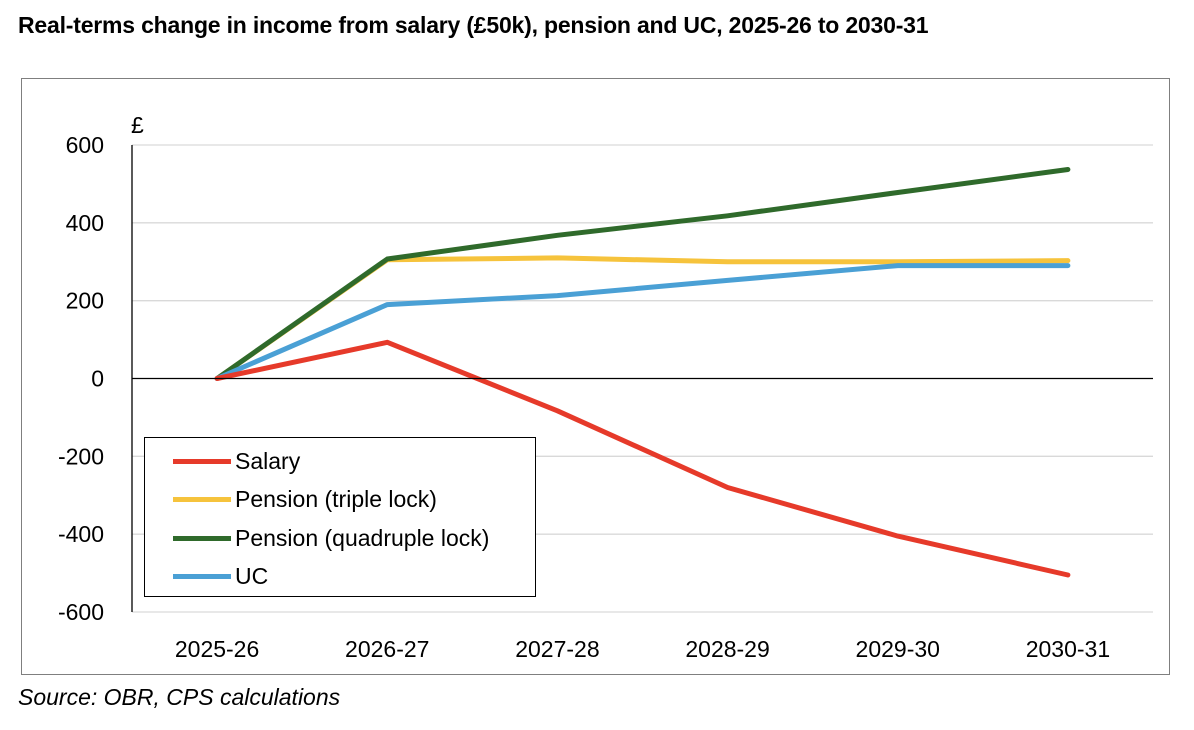  Describe the element at coordinates (81, 612) in the screenshot. I see `y-tick-label-600: -600` at that location.